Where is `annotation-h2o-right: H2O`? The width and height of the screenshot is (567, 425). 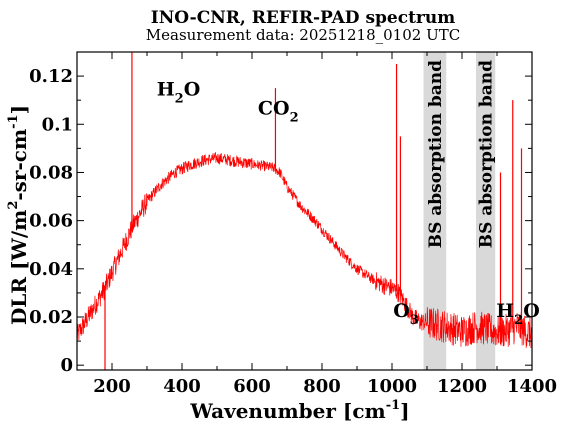 annotation-h2o-right: H2O is located at coordinates (518, 314).